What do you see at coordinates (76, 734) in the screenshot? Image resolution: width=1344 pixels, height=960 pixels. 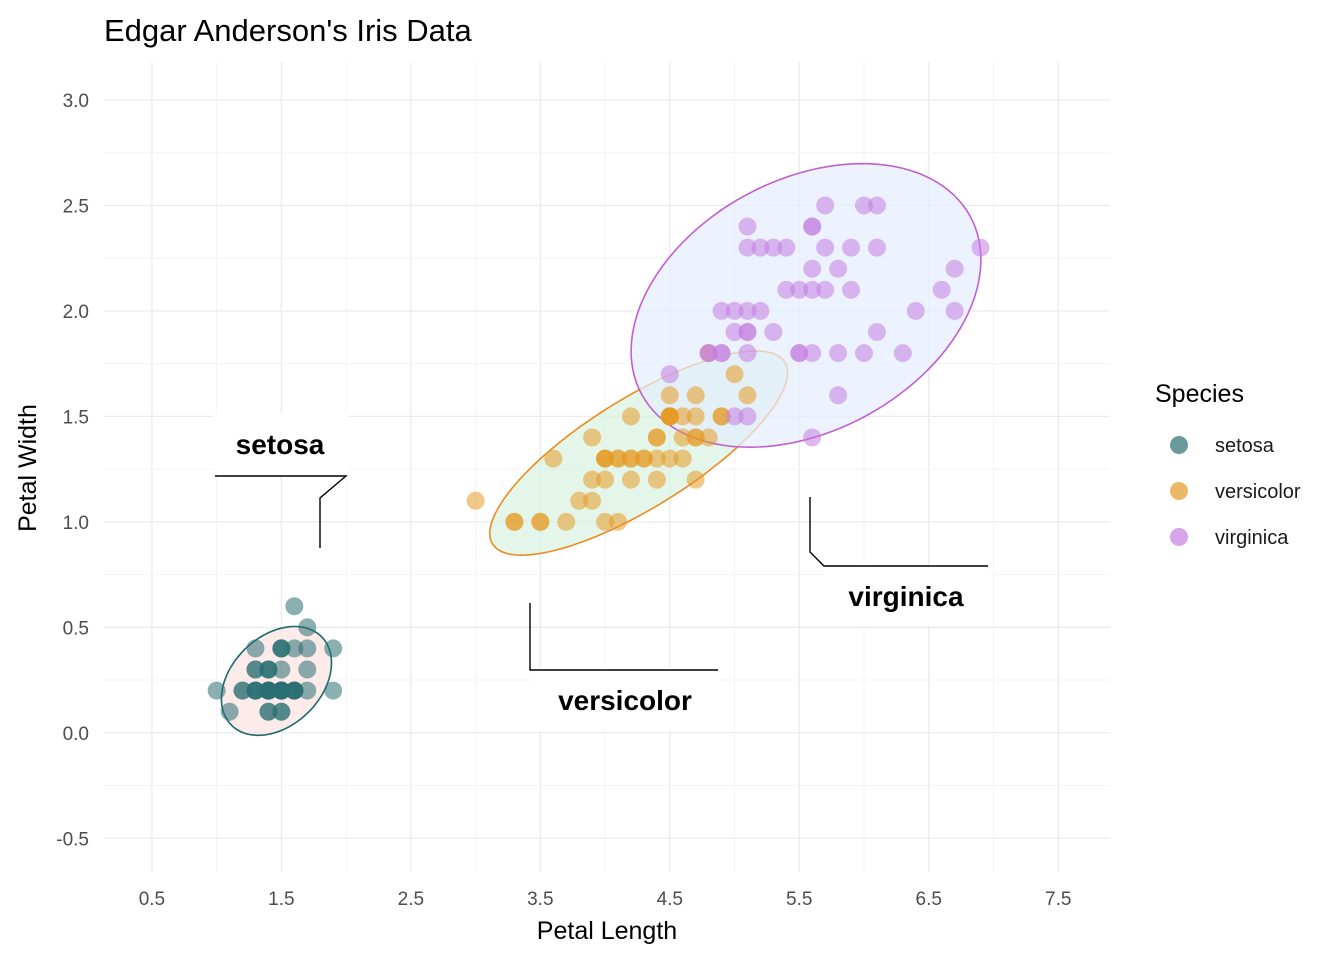 I see `y-tick-label: 0.0` at bounding box center [76, 734].